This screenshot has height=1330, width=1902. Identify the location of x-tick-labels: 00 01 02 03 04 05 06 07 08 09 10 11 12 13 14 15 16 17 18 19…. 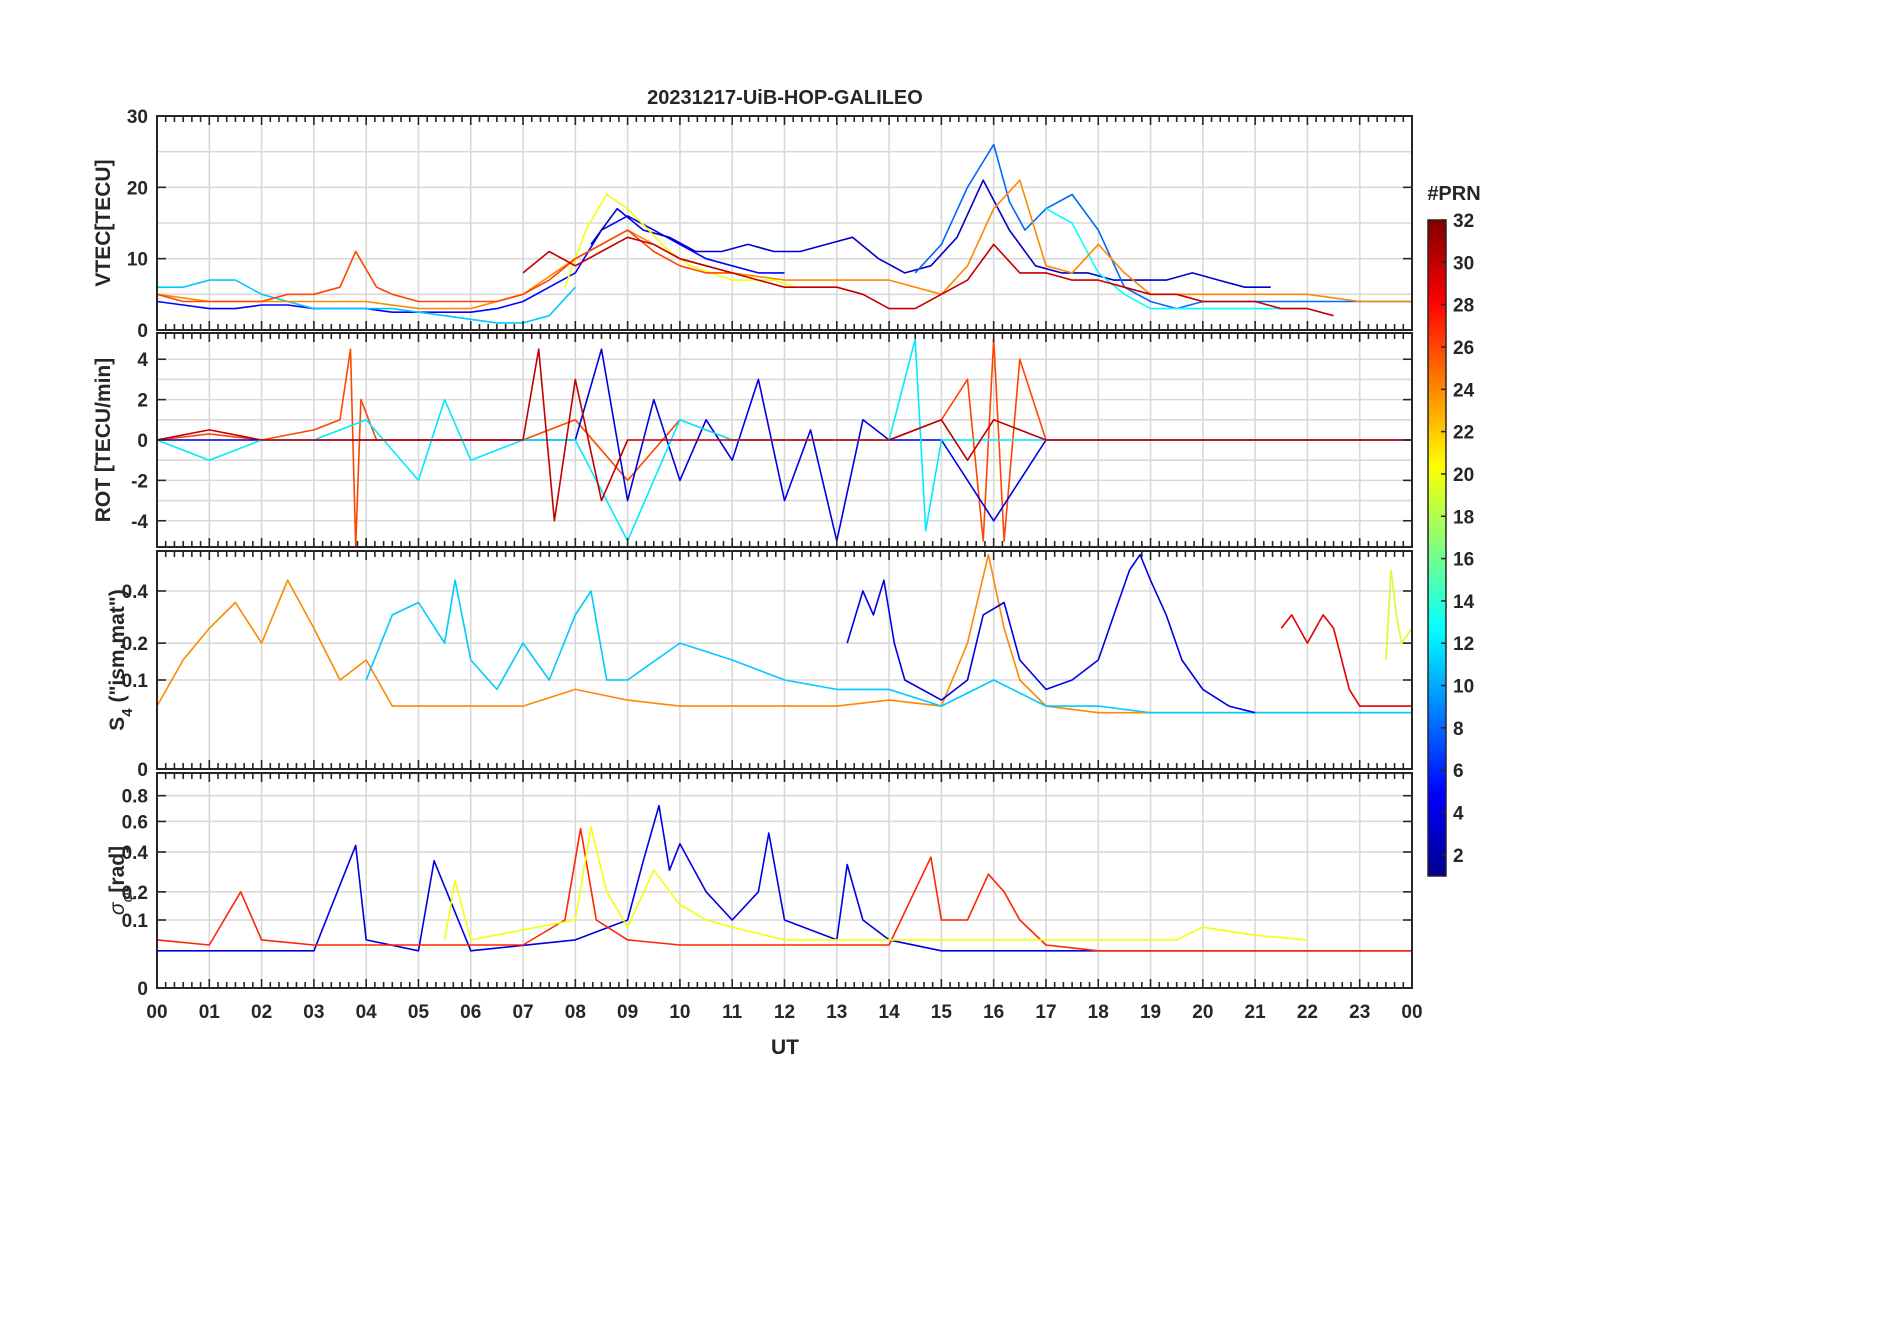
(784, 1012).